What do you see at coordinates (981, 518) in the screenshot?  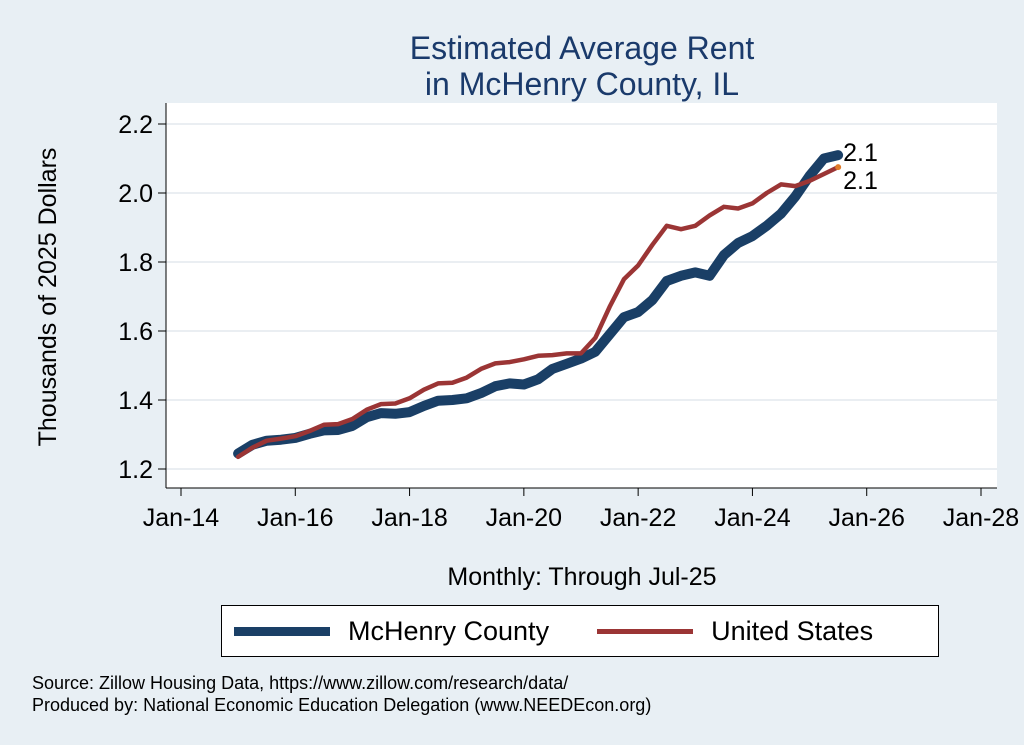 I see `x-tick-label: Jan-28` at bounding box center [981, 518].